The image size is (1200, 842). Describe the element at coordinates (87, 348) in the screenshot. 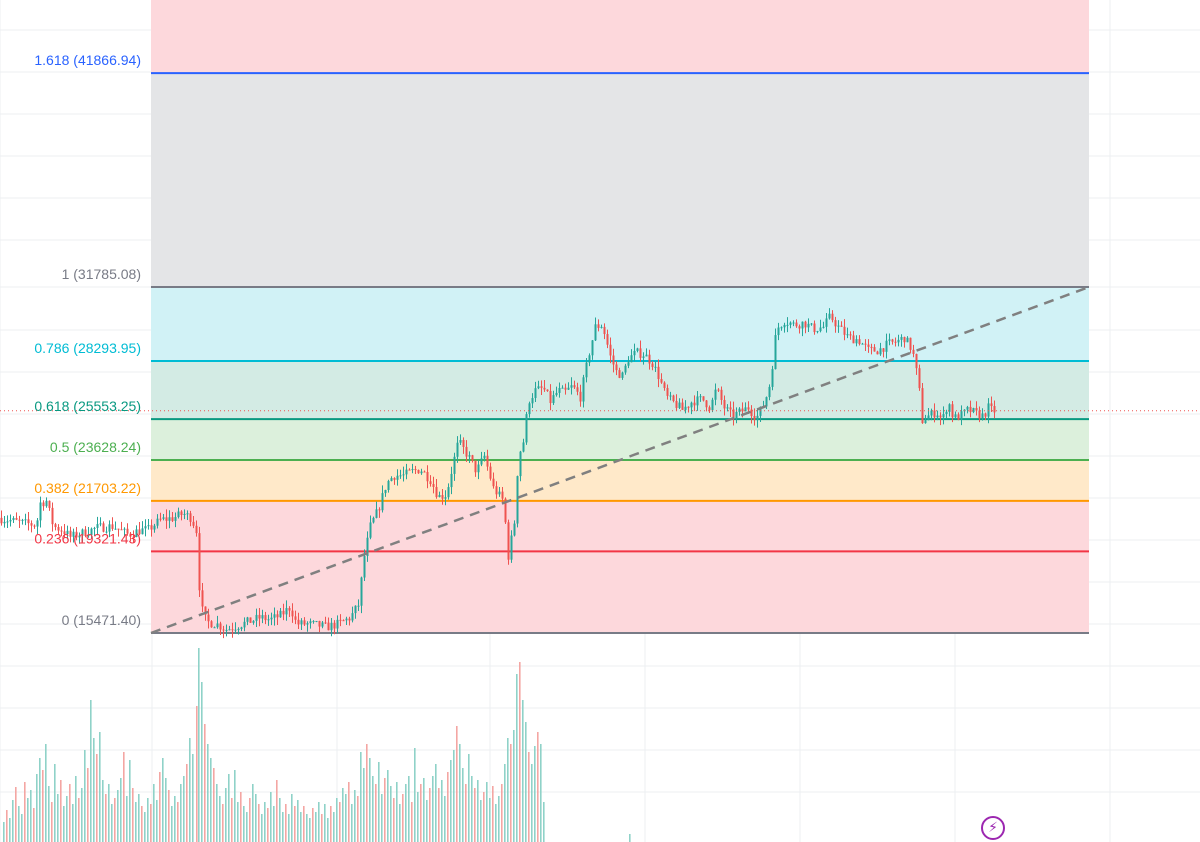

I see `fib-level-label: 0.786 (28293.95)` at that location.